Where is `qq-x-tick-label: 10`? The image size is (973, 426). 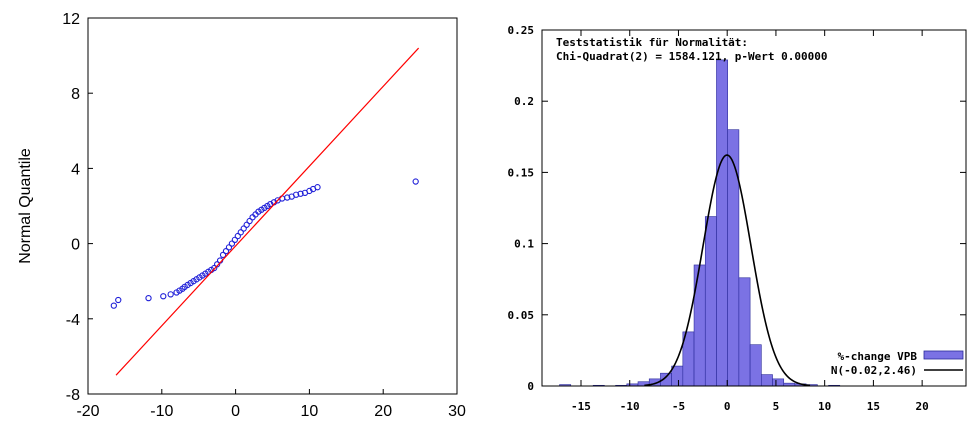 qq-x-tick-label: 10 is located at coordinates (310, 411).